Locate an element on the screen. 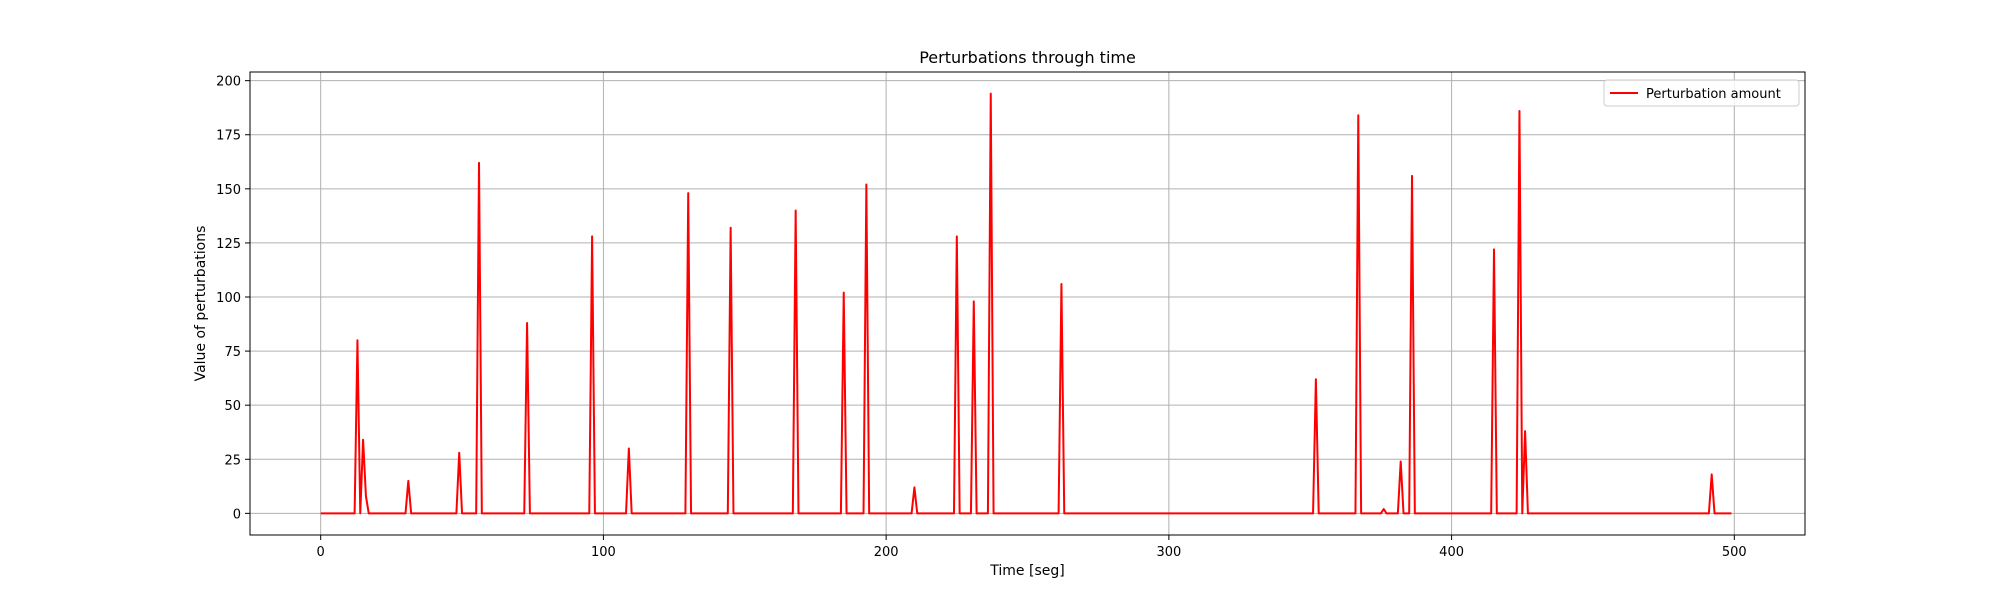  x-tick-label: 500 is located at coordinates (1734, 552).